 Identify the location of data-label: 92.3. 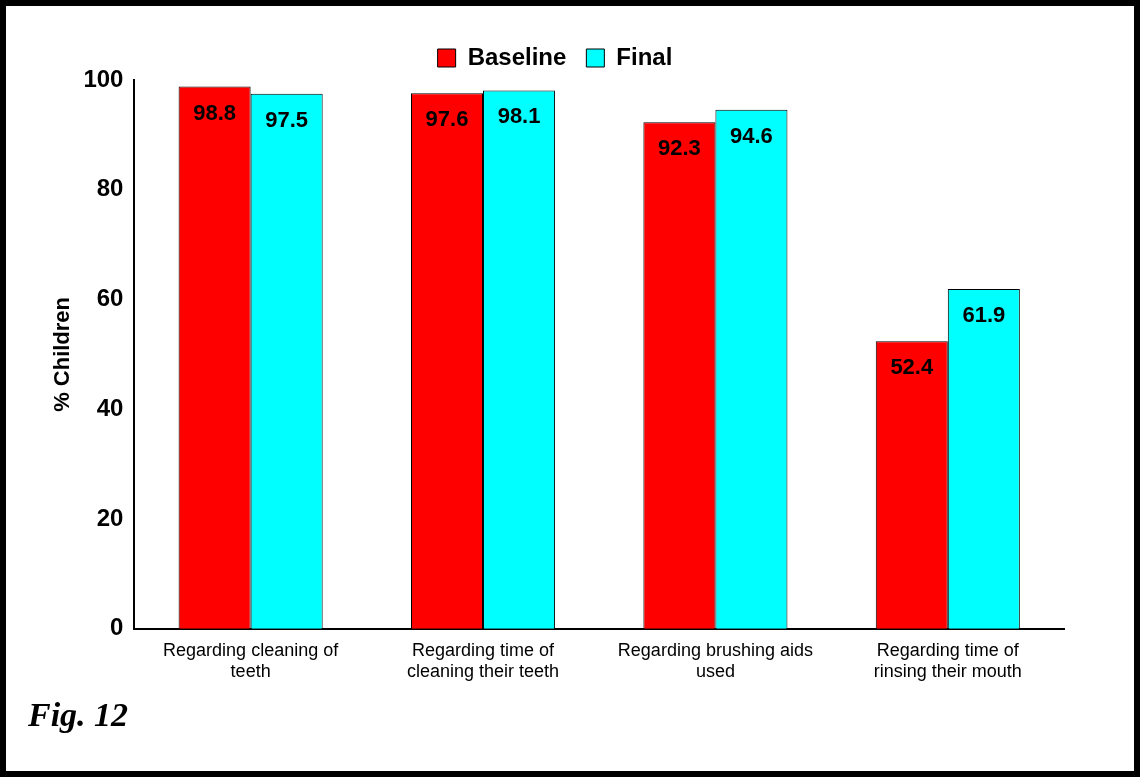
(679, 148).